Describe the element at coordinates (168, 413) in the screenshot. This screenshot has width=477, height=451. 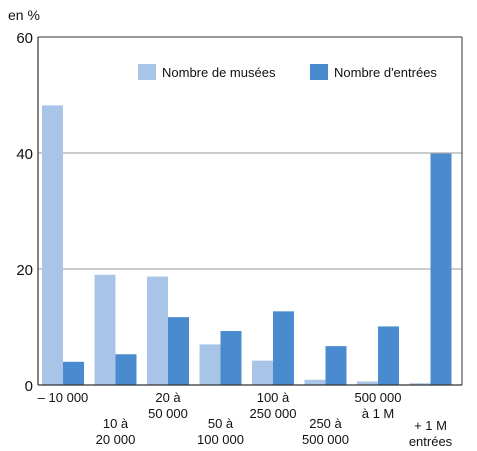
I see `x-category-label: 50 000` at that location.